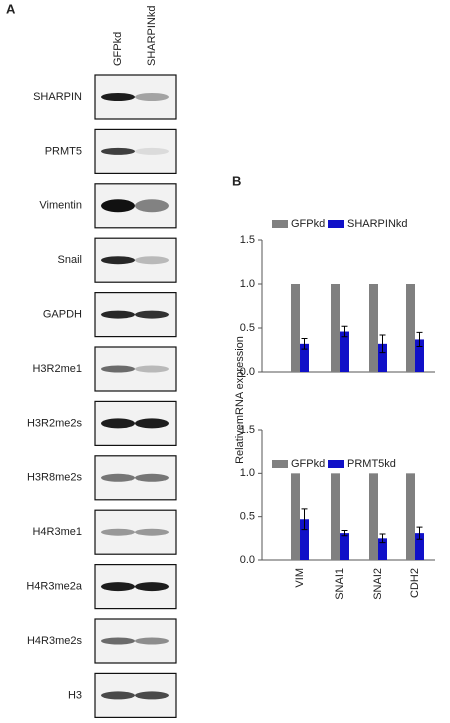 This screenshot has width=450, height=723. Describe the element at coordinates (377, 224) in the screenshot. I see `legend-label: SHARPINkd` at that location.